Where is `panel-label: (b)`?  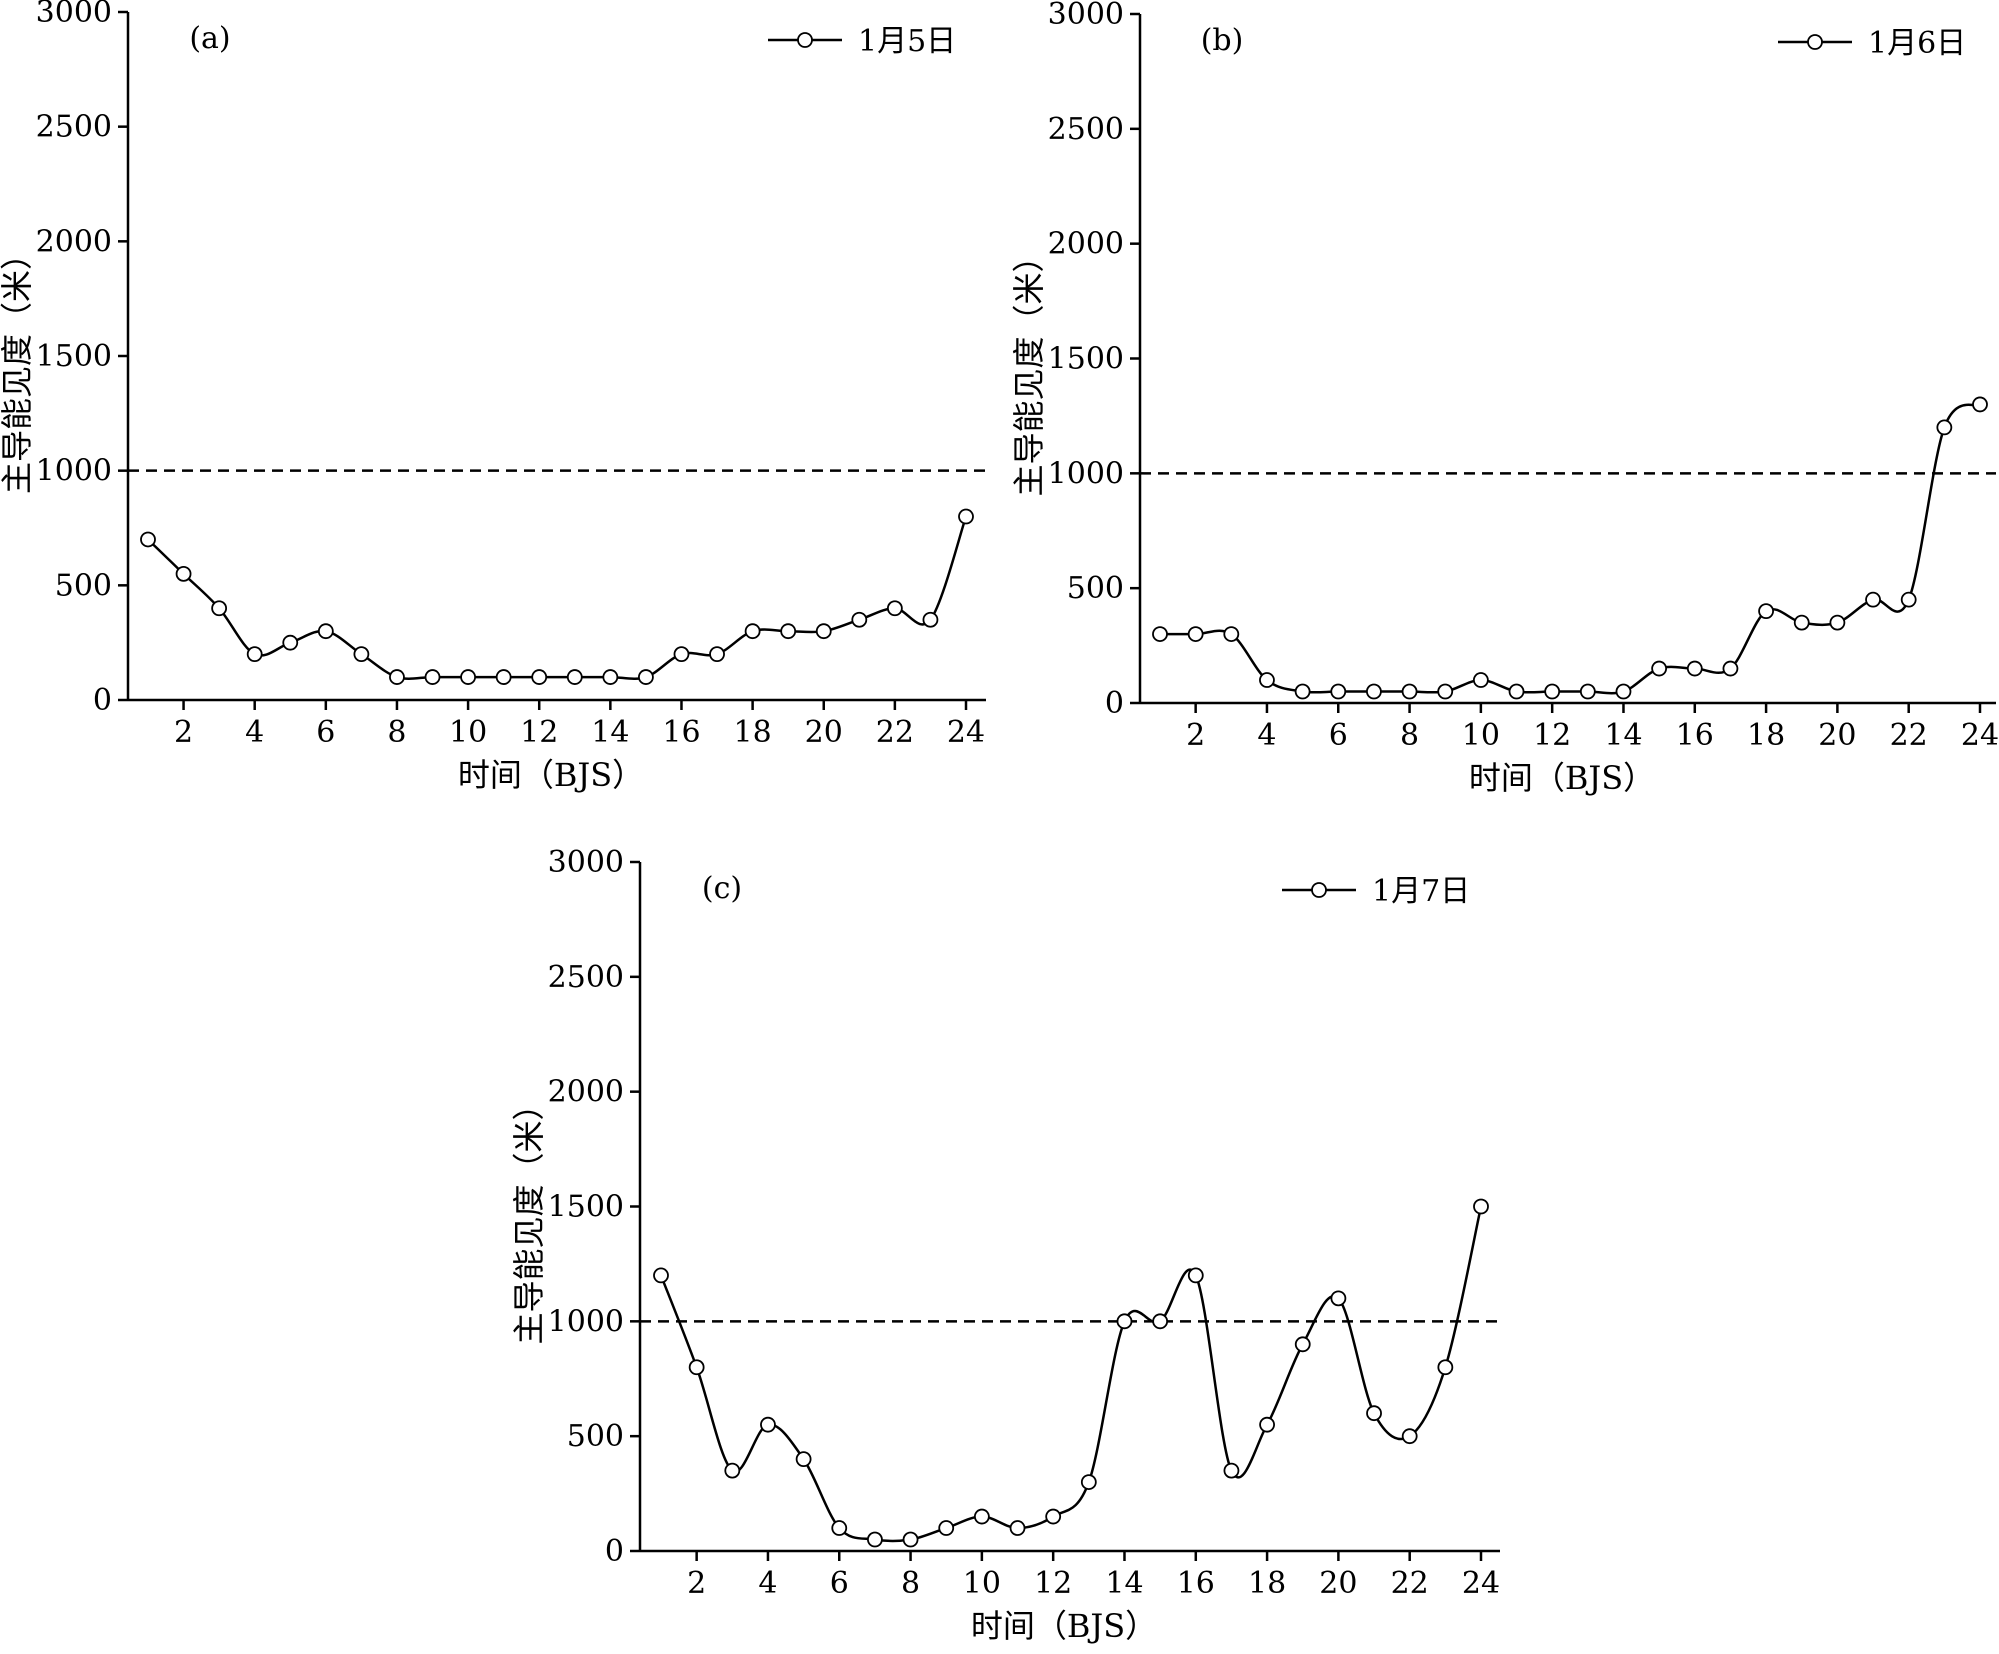 panel-label: (b) is located at coordinates (1222, 40).